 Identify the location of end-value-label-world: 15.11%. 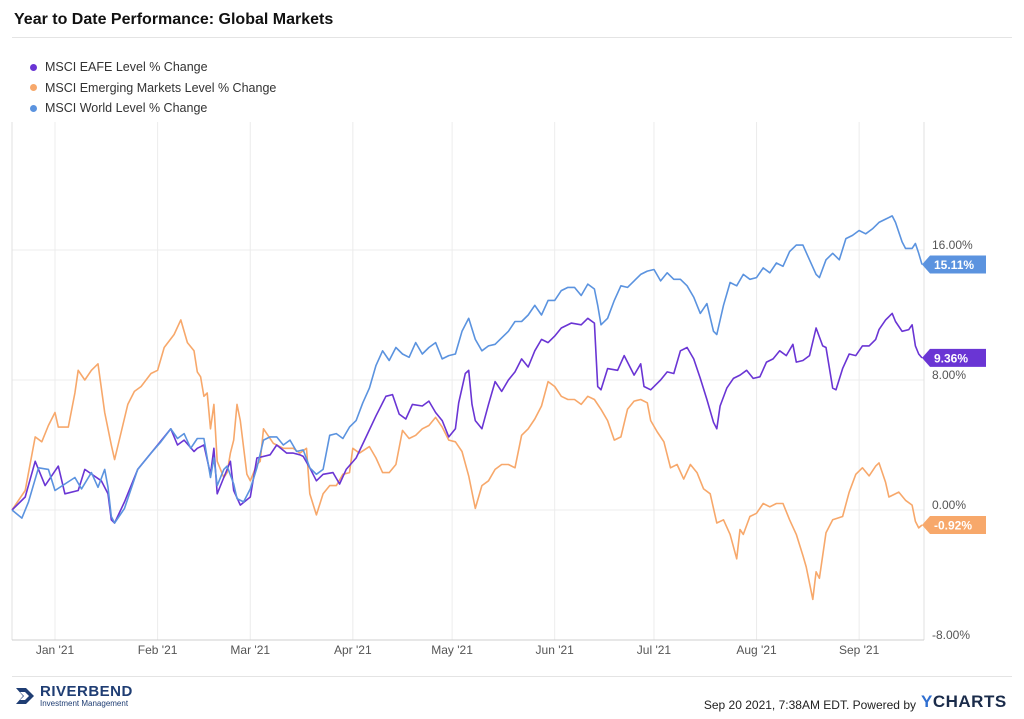
(954, 265).